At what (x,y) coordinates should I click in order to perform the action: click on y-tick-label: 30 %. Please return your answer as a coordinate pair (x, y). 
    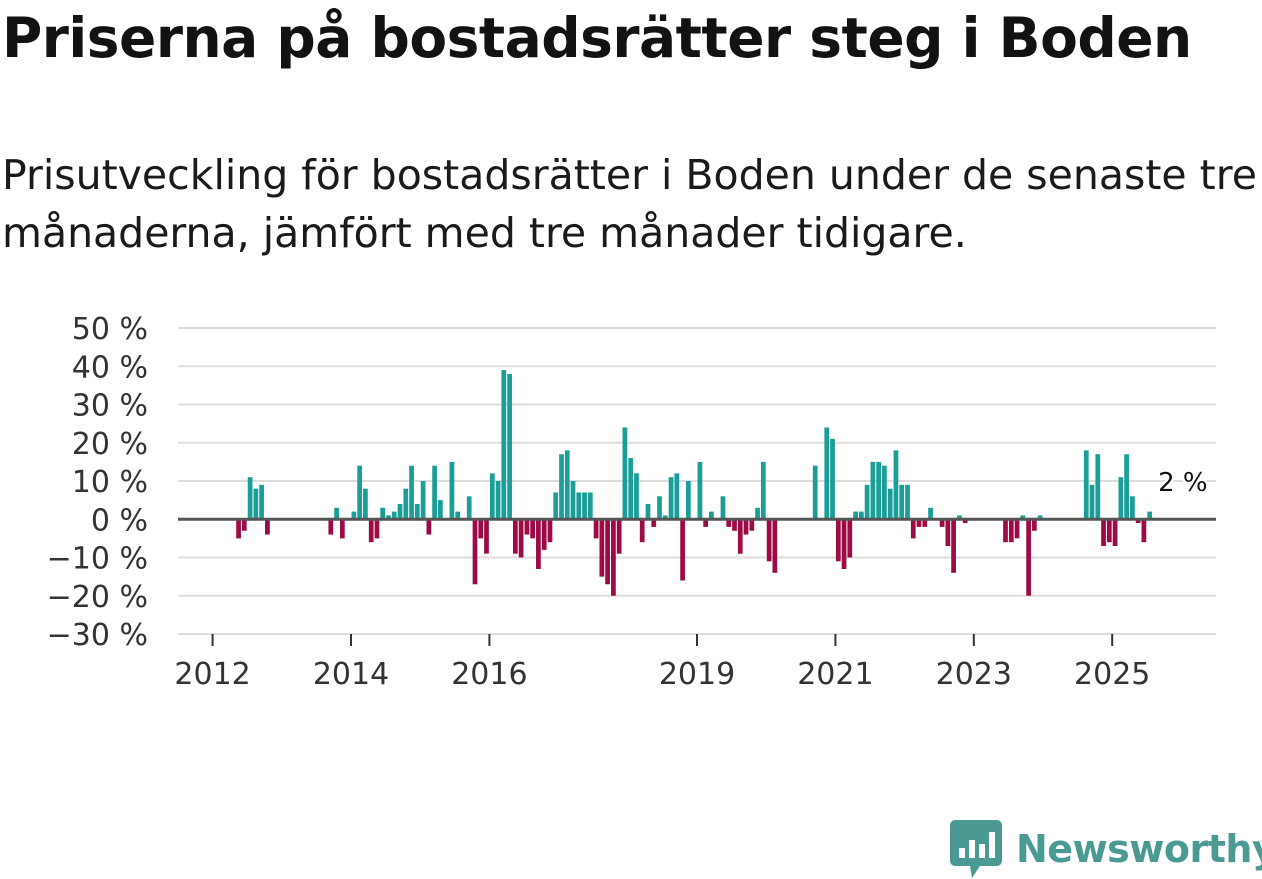
    Looking at the image, I should click on (110, 406).